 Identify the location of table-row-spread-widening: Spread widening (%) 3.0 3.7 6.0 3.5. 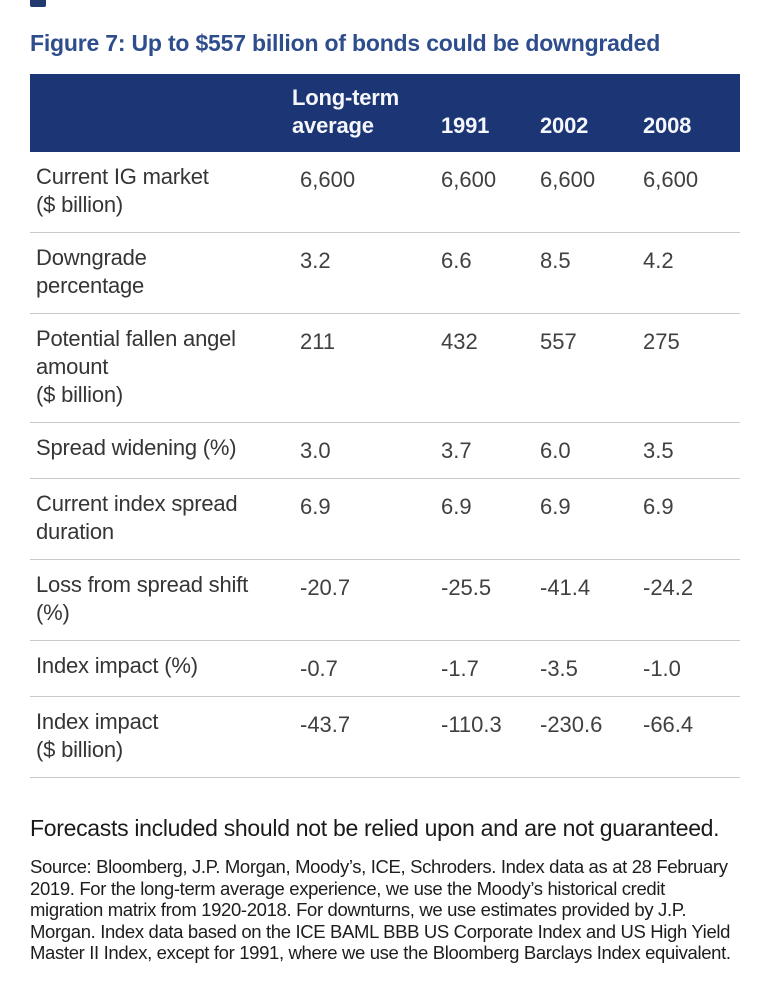
(385, 451).